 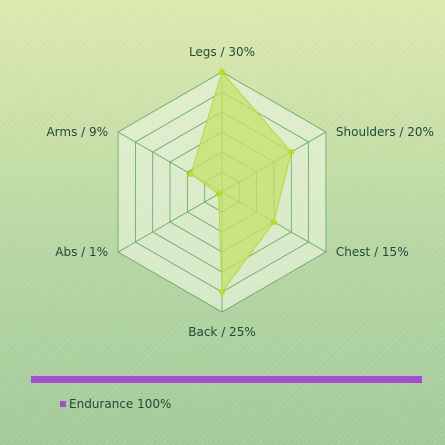 What do you see at coordinates (222, 72) in the screenshot?
I see `data-point-legs` at bounding box center [222, 72].